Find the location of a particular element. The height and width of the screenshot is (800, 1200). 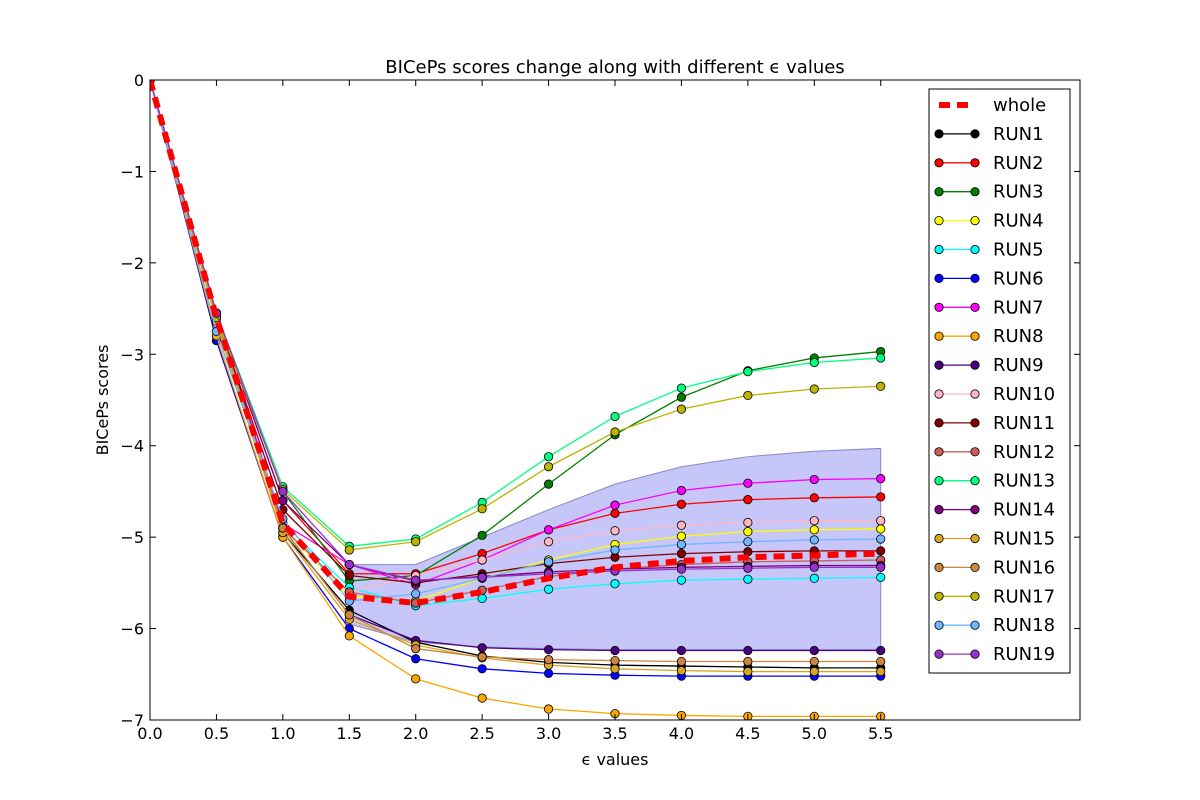

legend-entry-run12: RUN12 is located at coordinates (994, 452).